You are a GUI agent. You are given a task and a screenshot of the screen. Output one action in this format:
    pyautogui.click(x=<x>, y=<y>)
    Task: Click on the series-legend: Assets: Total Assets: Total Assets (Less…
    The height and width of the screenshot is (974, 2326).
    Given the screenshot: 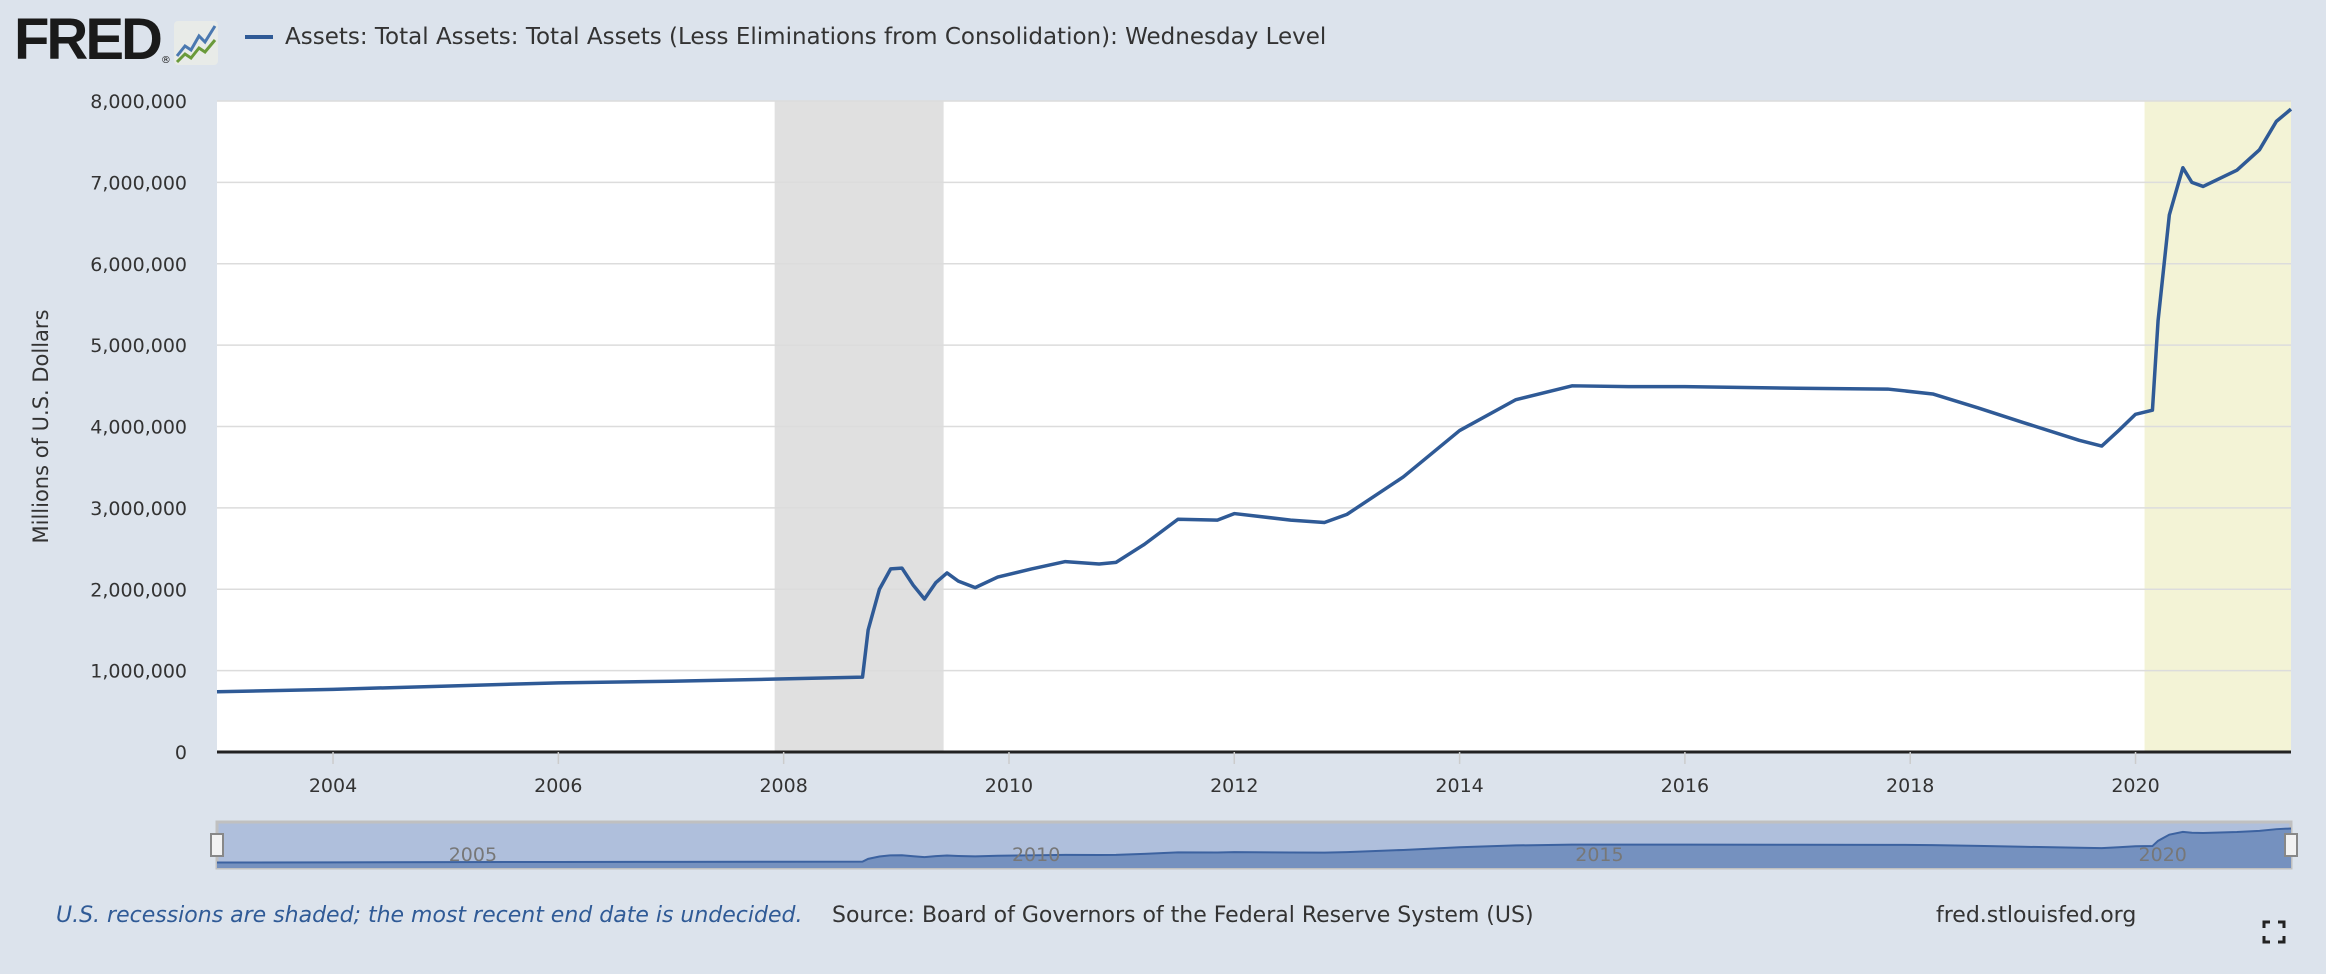 What is the action you would take?
    pyautogui.click(x=785, y=37)
    